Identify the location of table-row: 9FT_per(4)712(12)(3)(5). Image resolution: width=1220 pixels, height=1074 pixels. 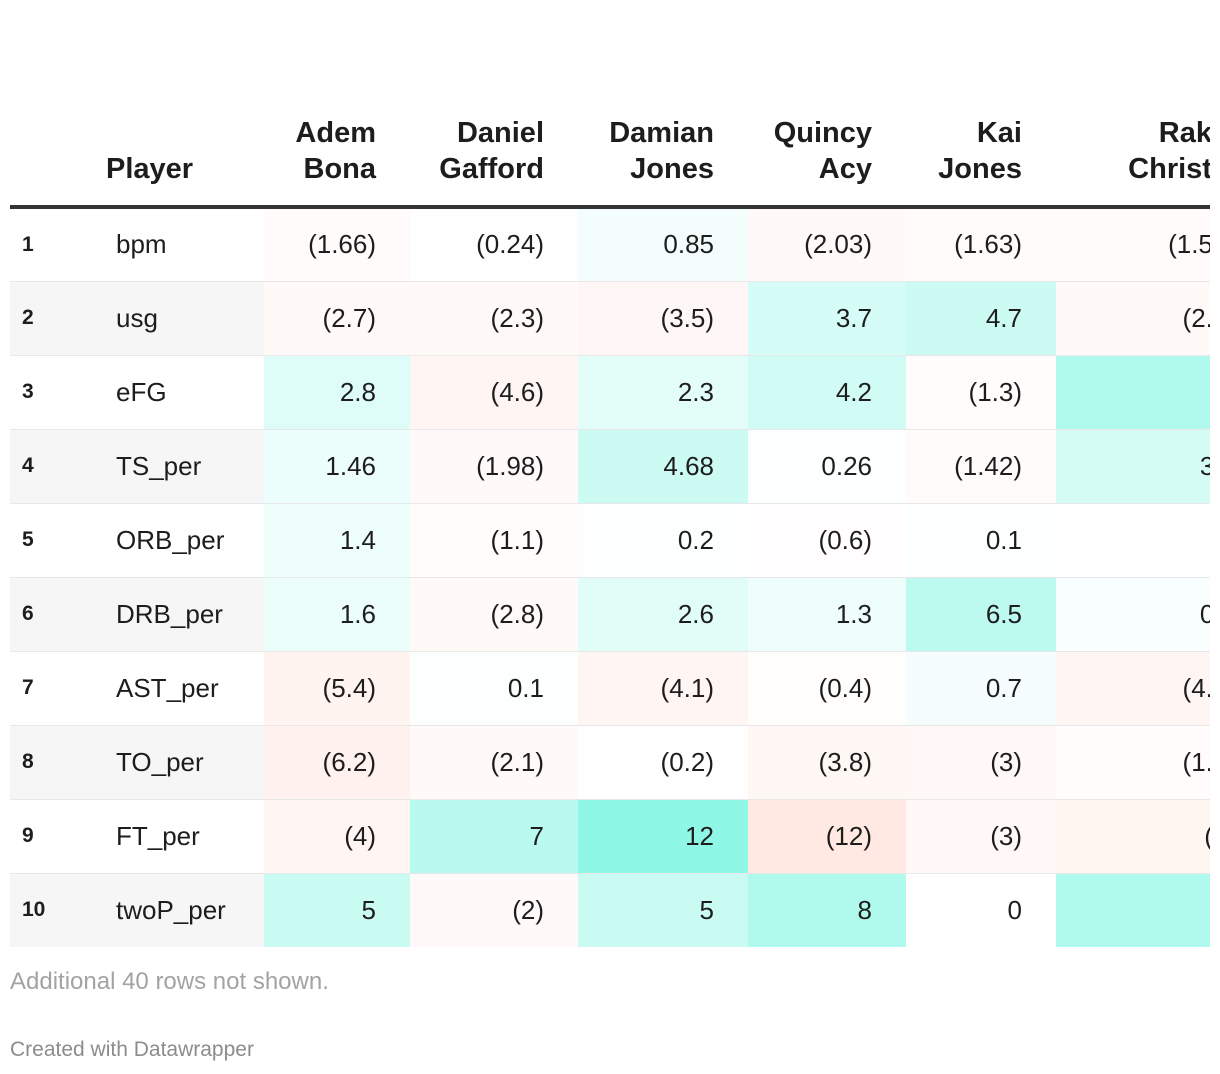
(610, 836).